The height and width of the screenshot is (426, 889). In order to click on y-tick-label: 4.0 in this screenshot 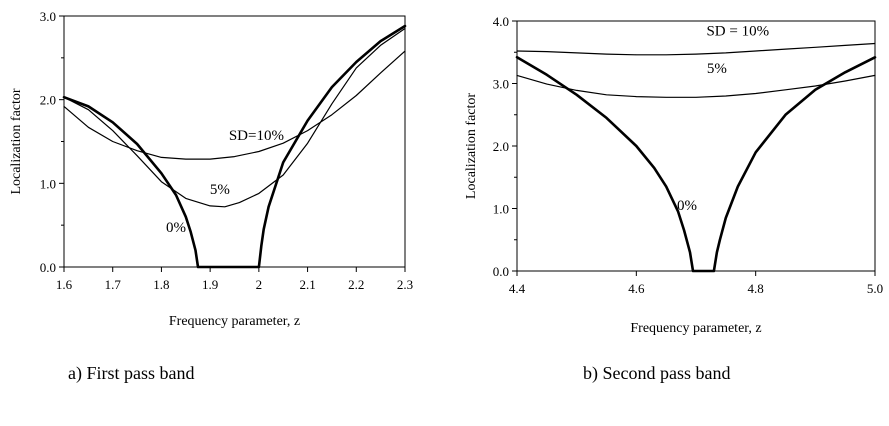, I will do `click(501, 21)`.